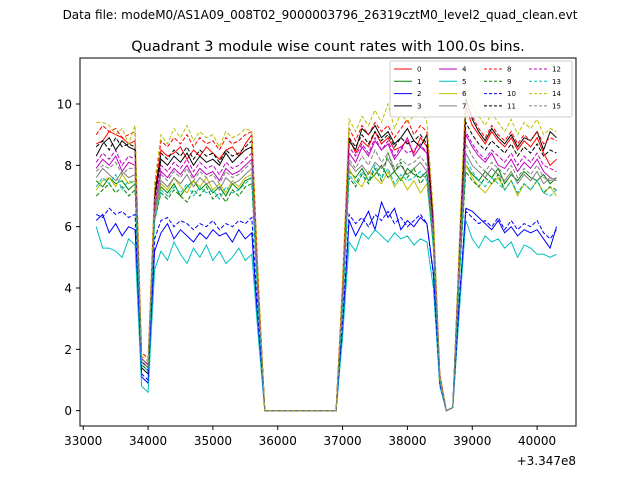 The image size is (640, 480). Describe the element at coordinates (556, 106) in the screenshot. I see `legend-label-15: 15` at that location.